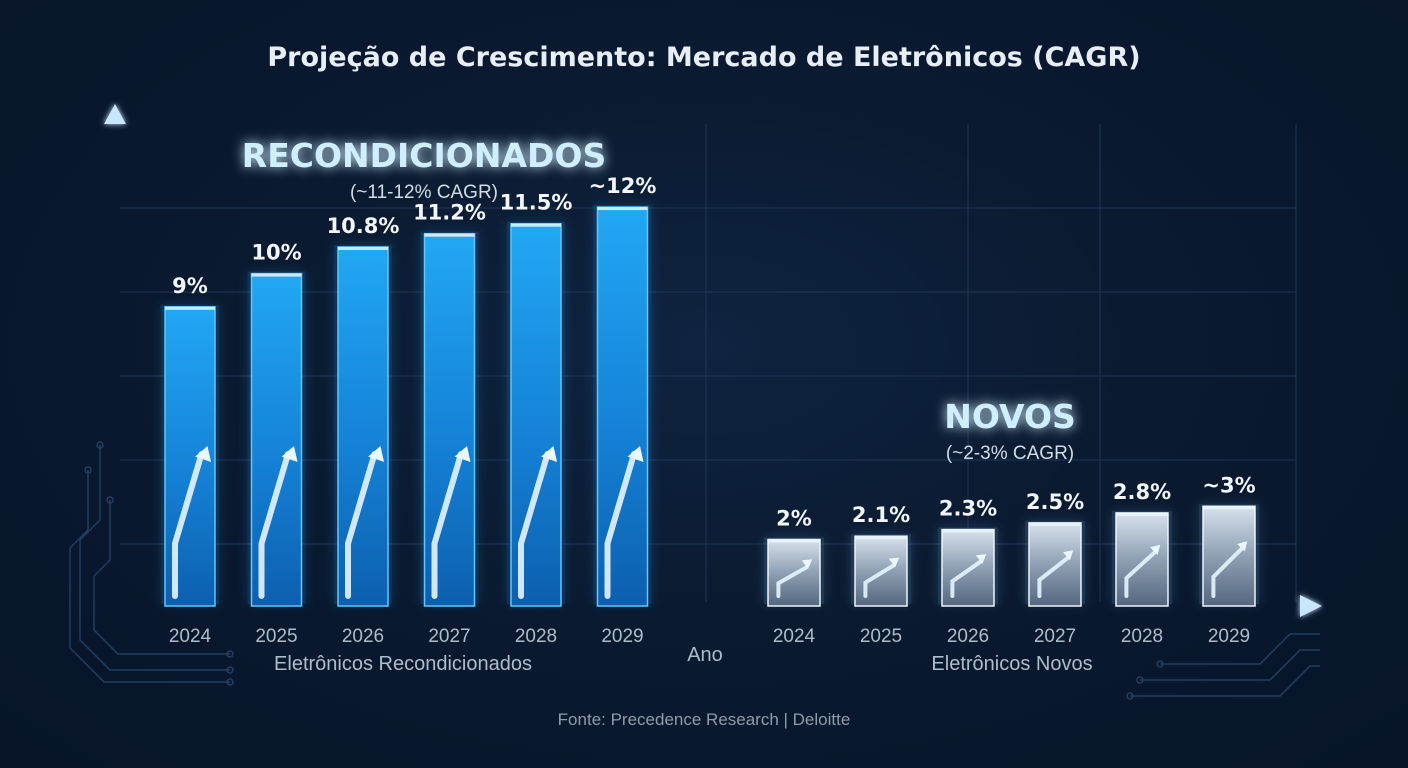  I want to click on bar-value-label: 2%, so click(794, 519).